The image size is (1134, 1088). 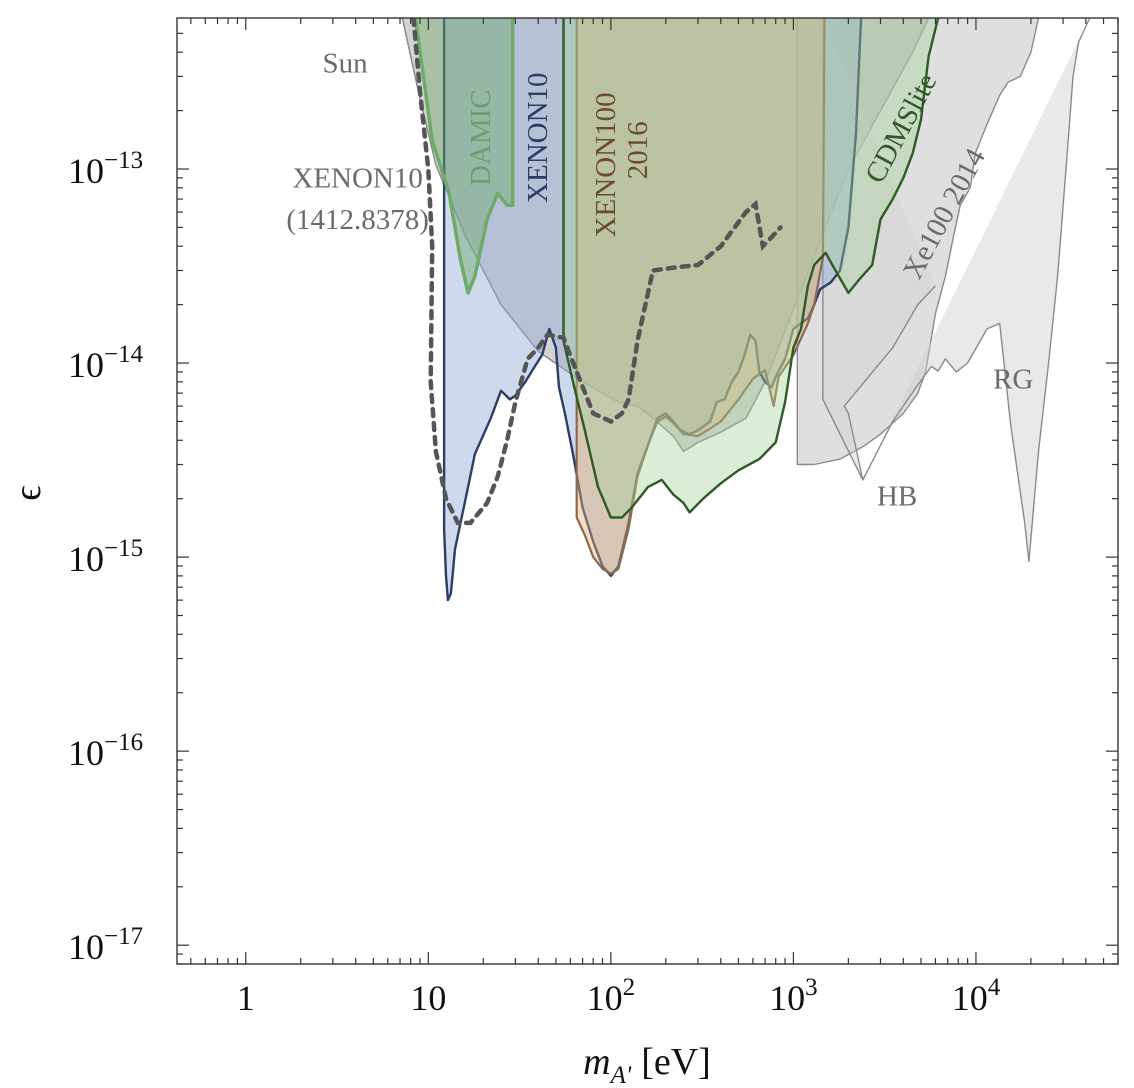 I want to click on annotation-xenon100-l2: 2016, so click(x=638, y=150).